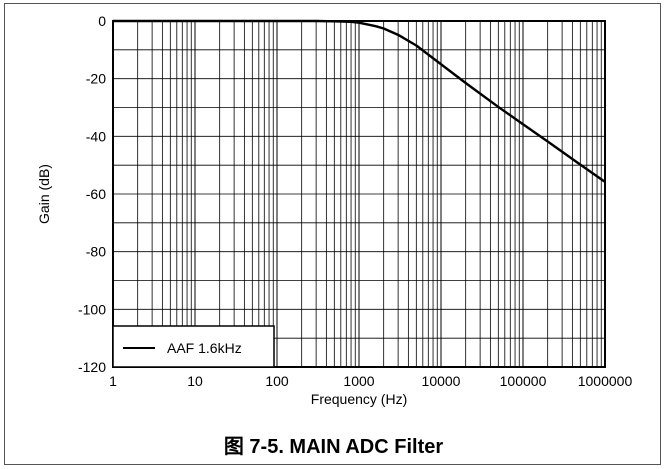 The image size is (666, 469). Describe the element at coordinates (333, 447) in the screenshot. I see `figure-caption: 图 7-5. MAIN ADC Filter` at that location.